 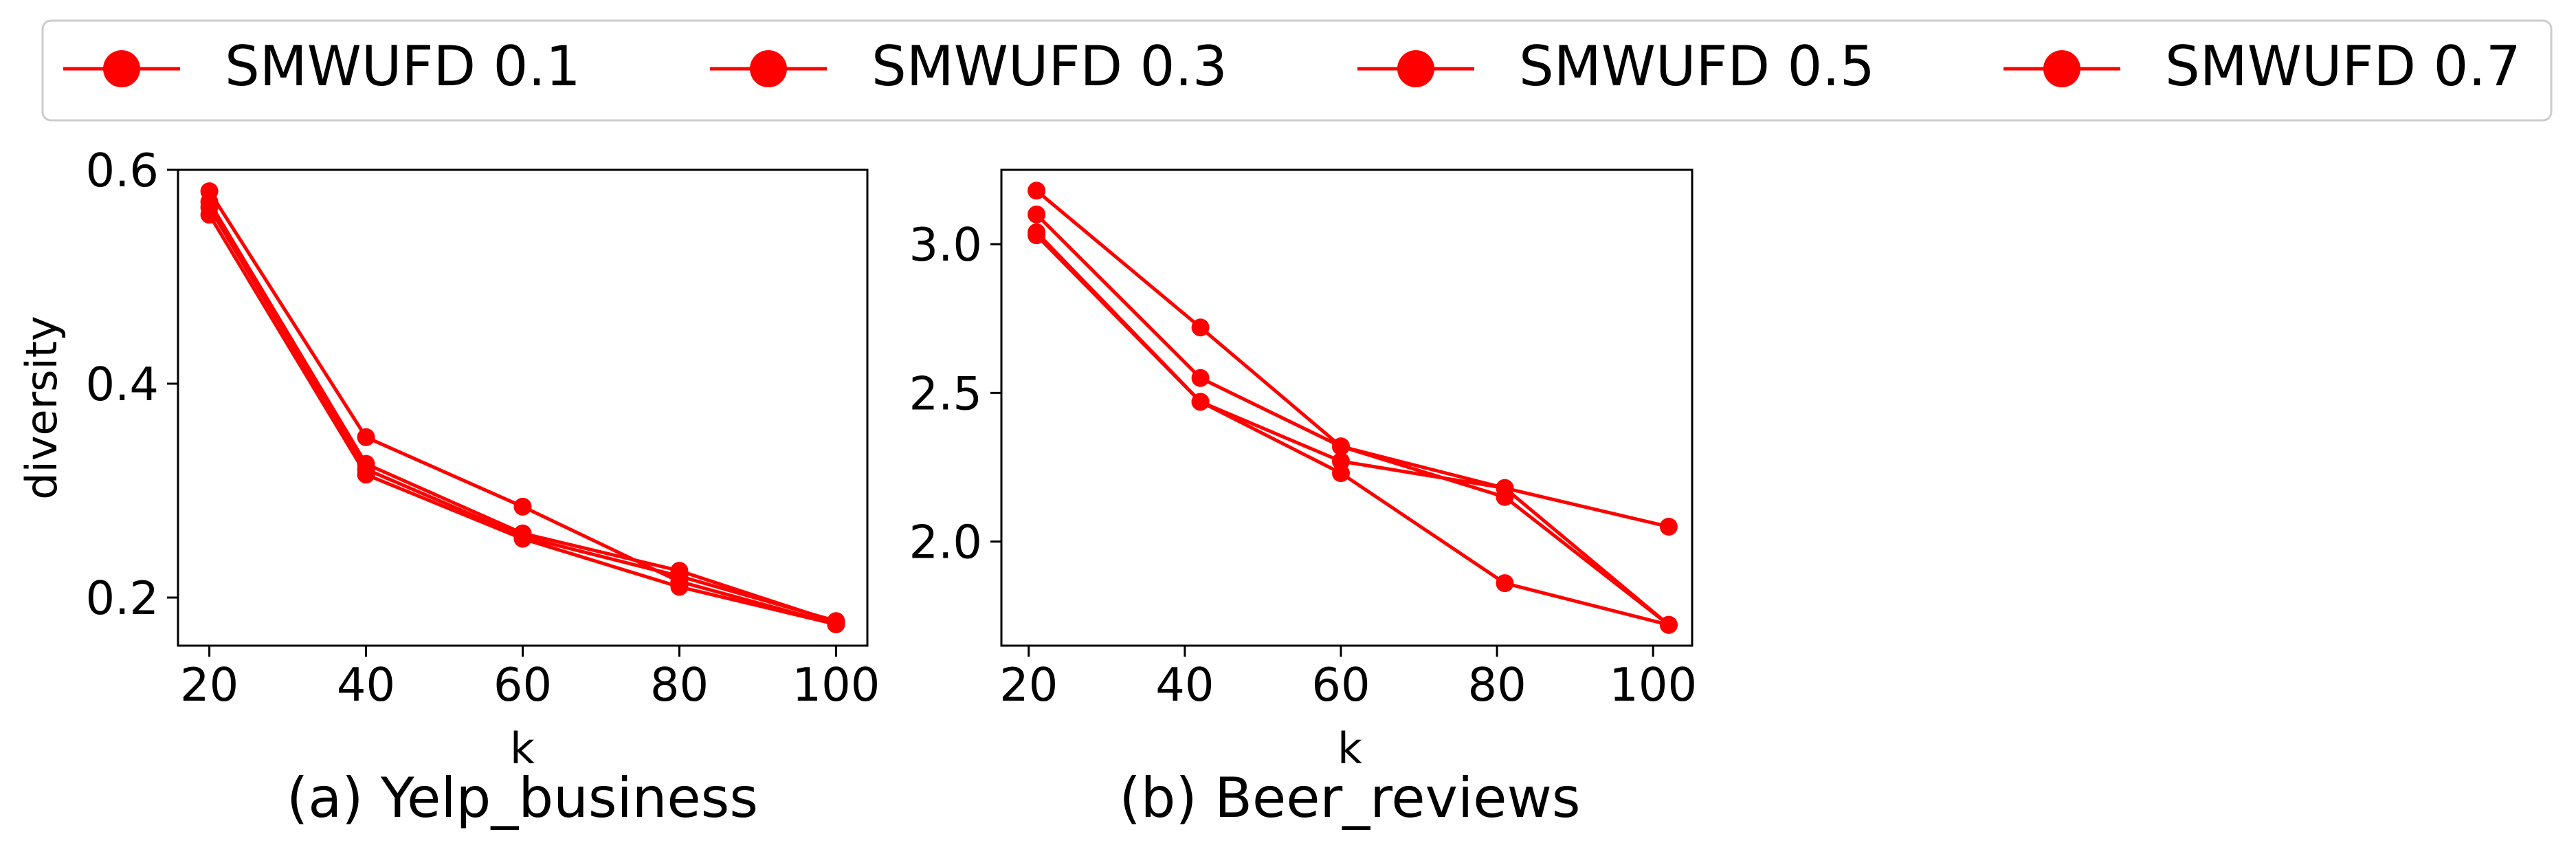 I want to click on y-tick-label: 0.2, so click(x=122, y=598).